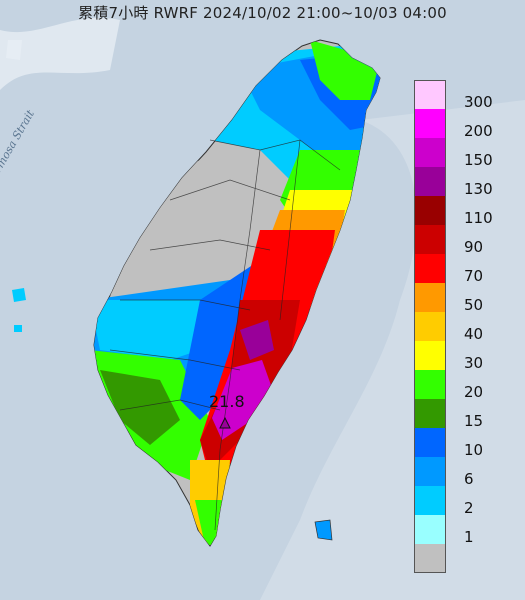  What do you see at coordinates (474, 276) in the screenshot?
I see `legend-label: 70` at bounding box center [474, 276].